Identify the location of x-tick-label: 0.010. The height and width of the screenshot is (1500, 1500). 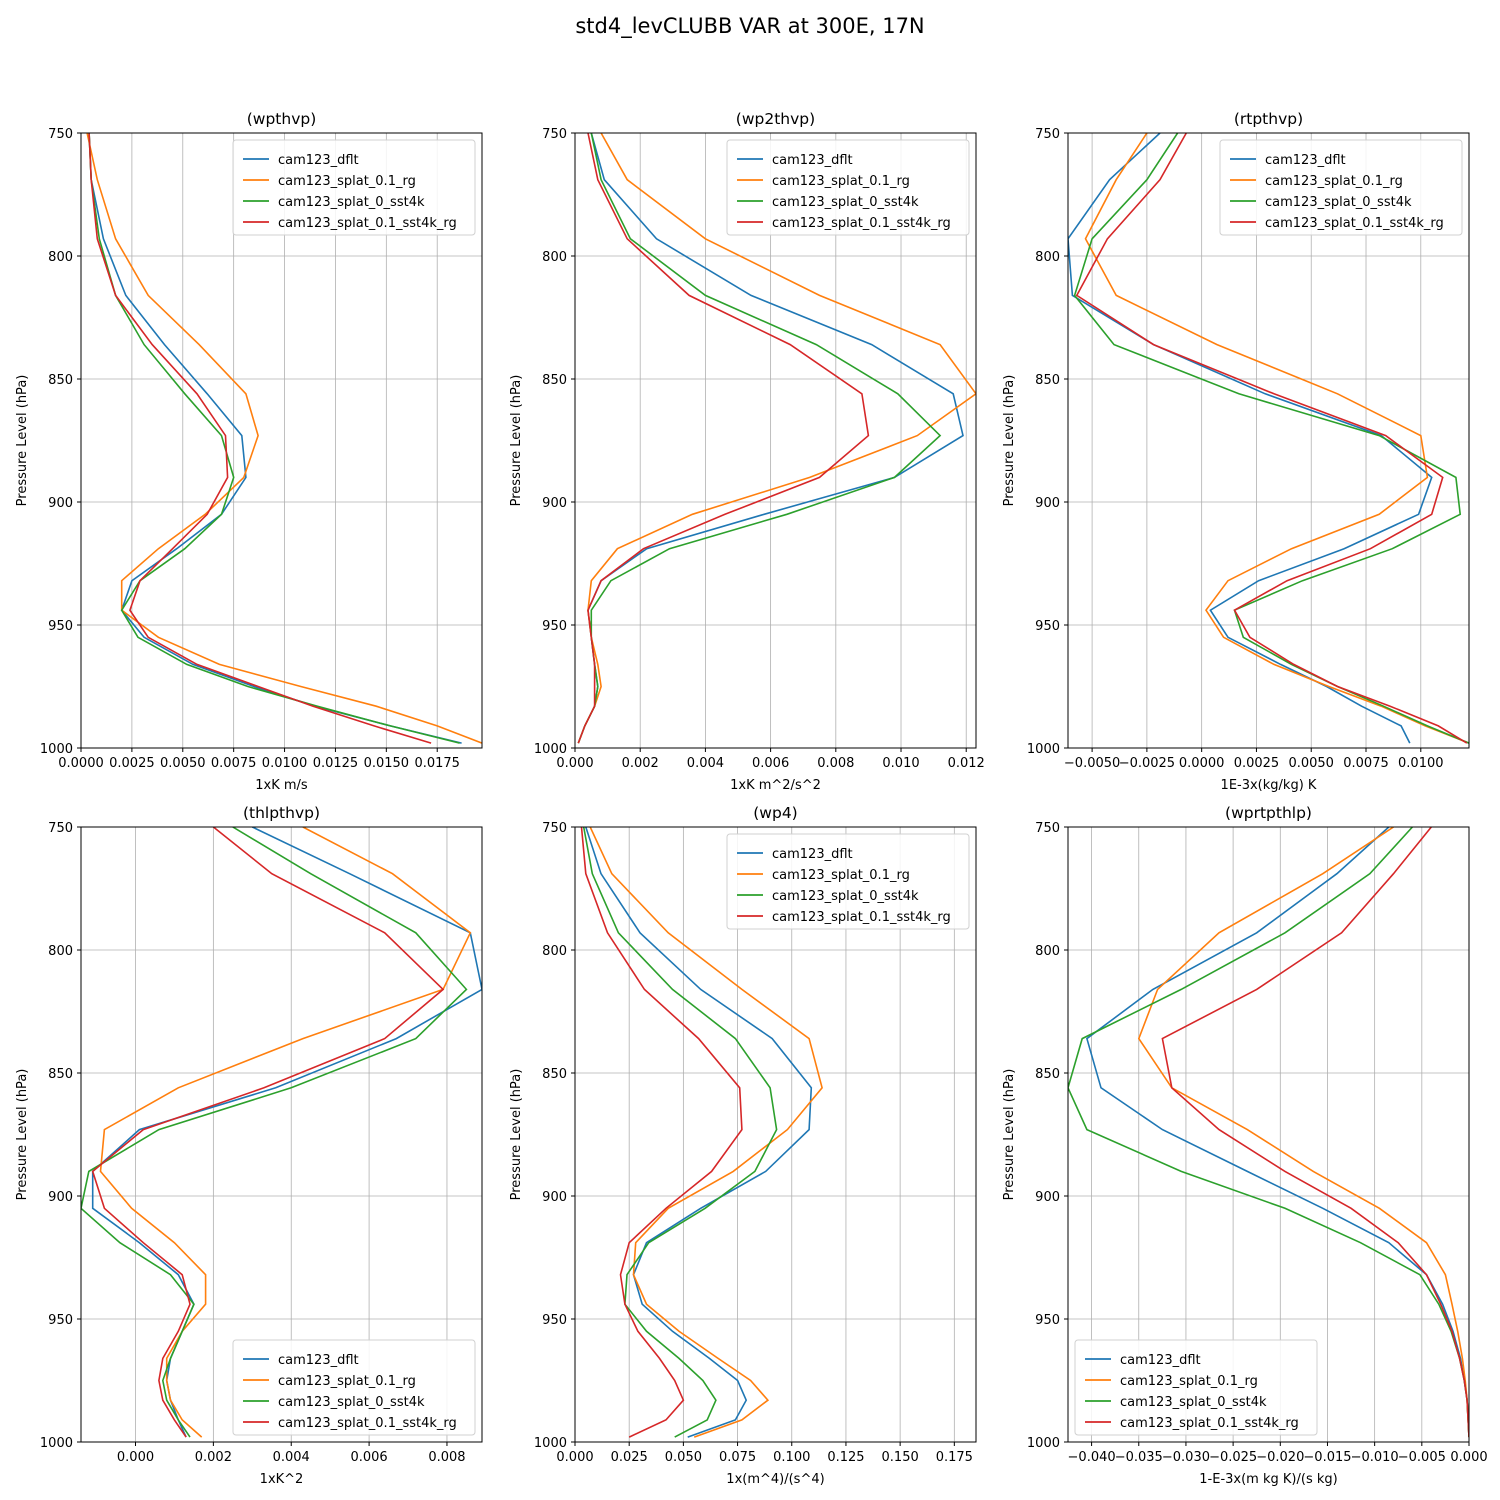
(900, 763).